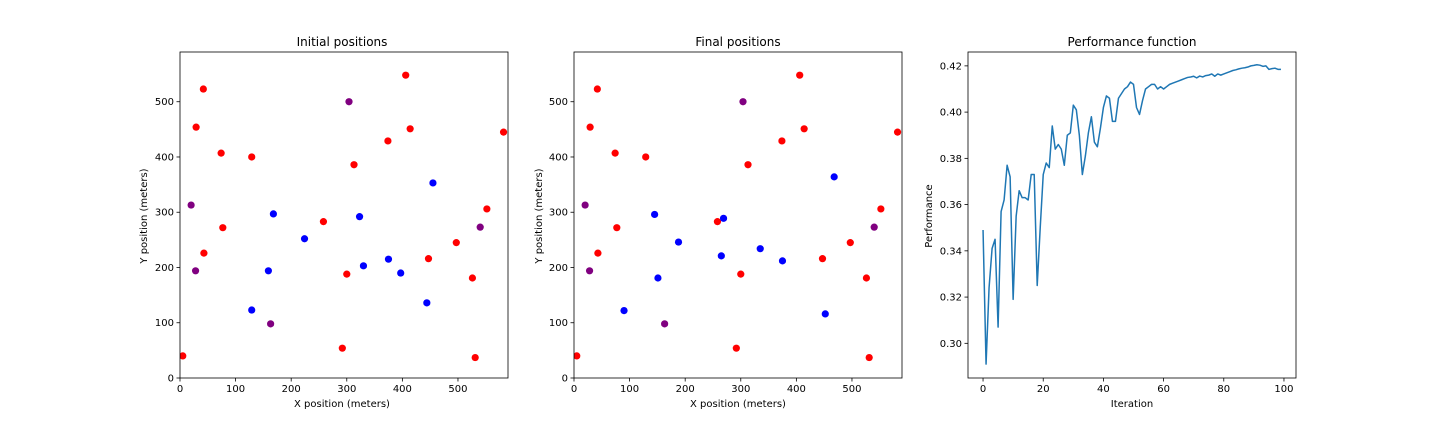  I want to click on chart-title: Final positions, so click(737, 42).